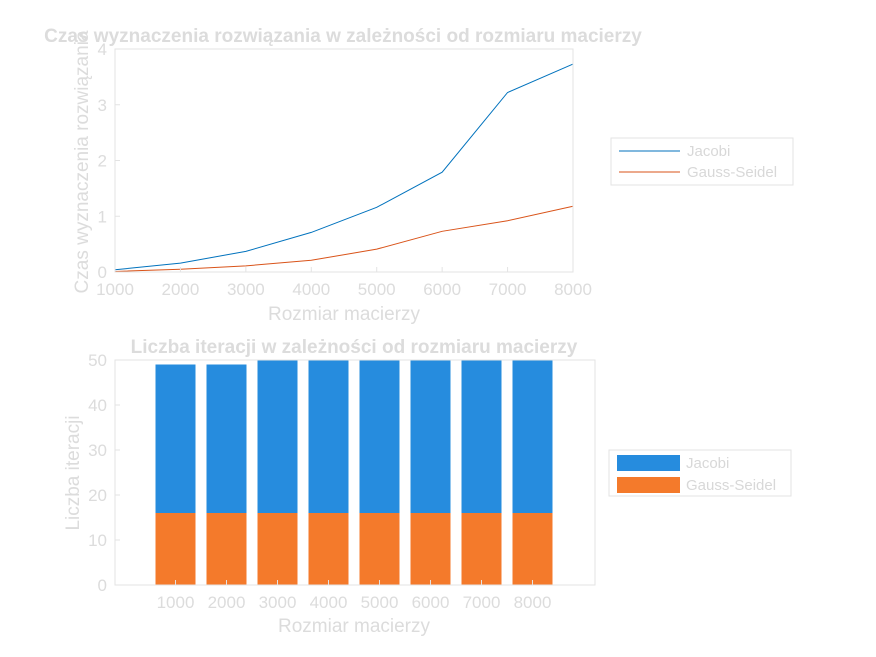  What do you see at coordinates (732, 172) in the screenshot?
I see `legend-gauss-seidel-label: Gauss-Seidel` at bounding box center [732, 172].